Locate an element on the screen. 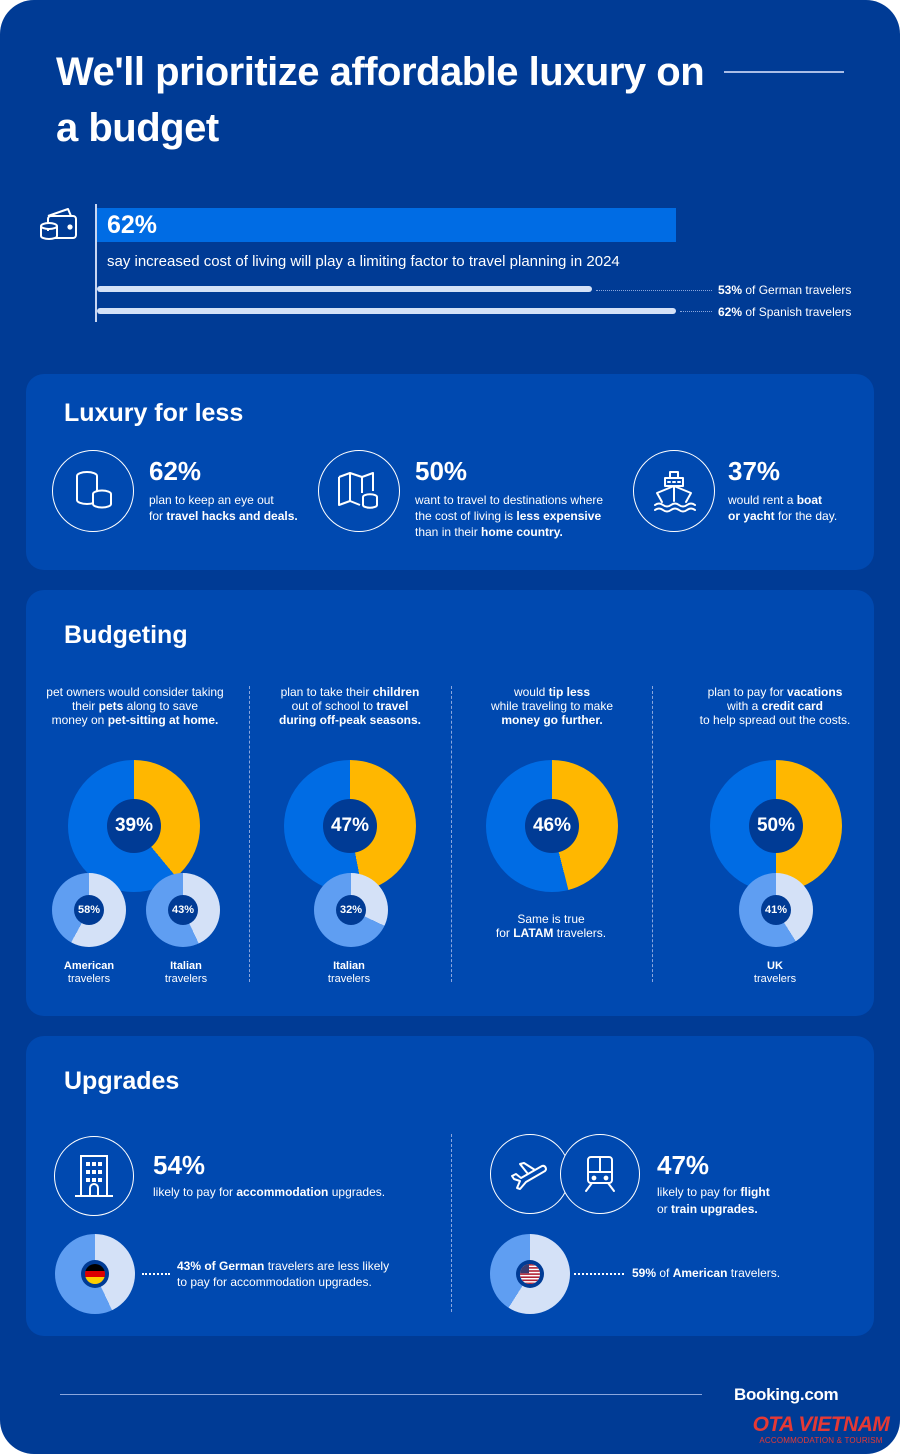 Image resolution: width=900 pixels, height=1454 pixels. donut-children-pct: 47% is located at coordinates (350, 826).